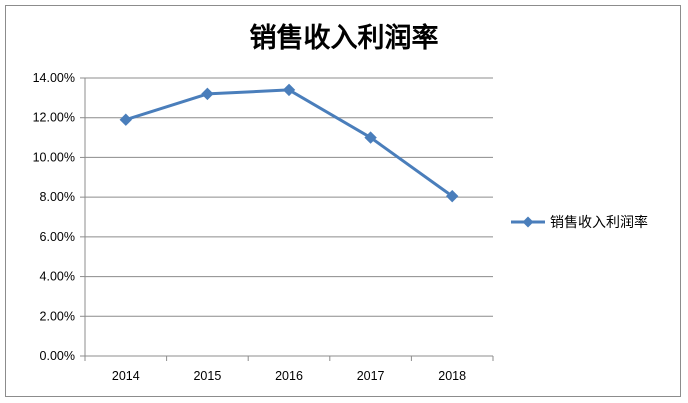 The width and height of the screenshot is (688, 403). Describe the element at coordinates (126, 376) in the screenshot. I see `x-tick-label: 2014` at that location.